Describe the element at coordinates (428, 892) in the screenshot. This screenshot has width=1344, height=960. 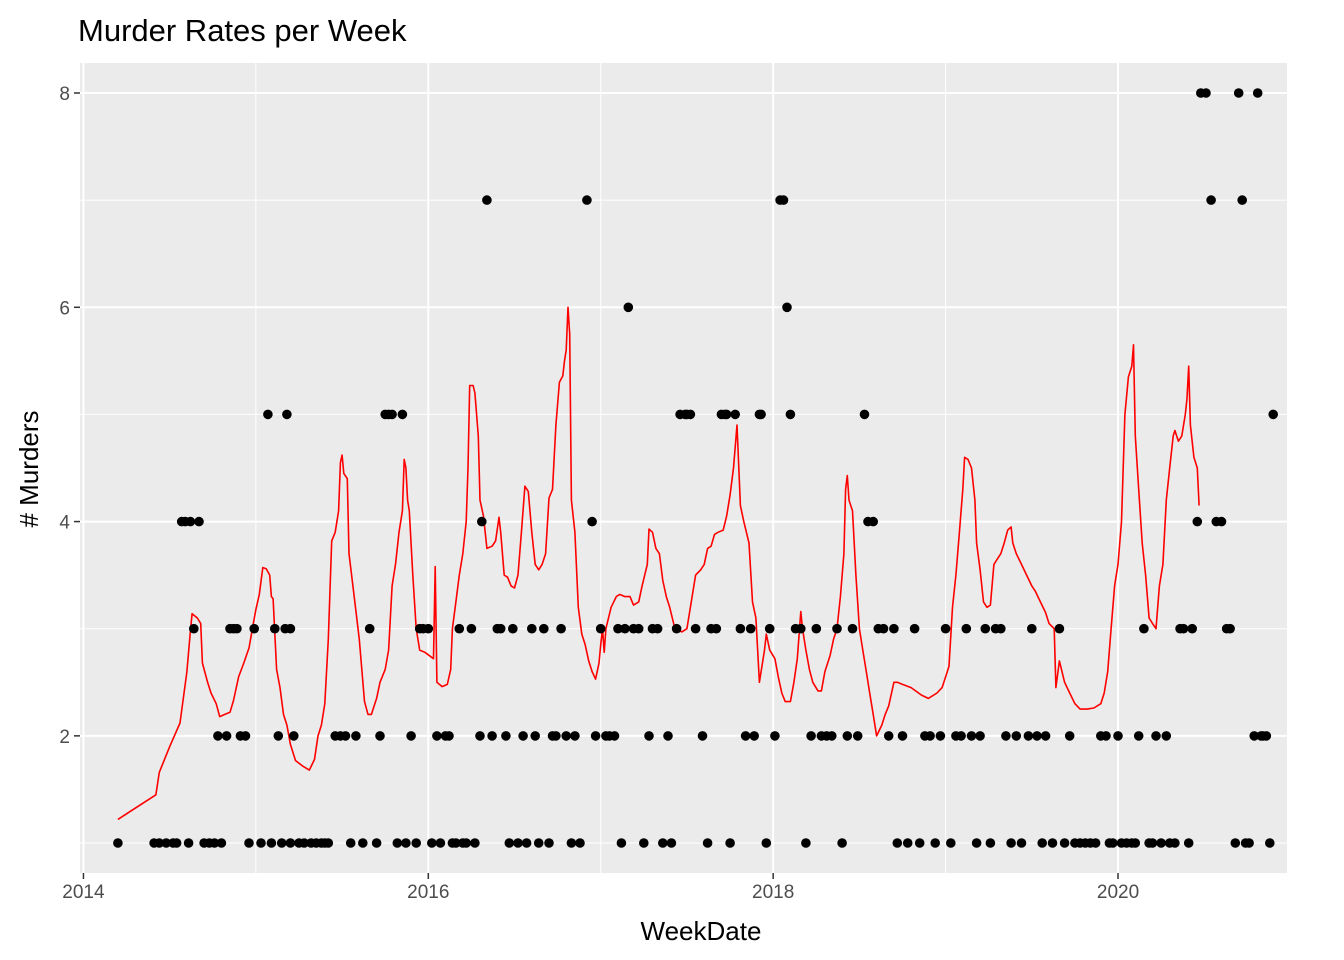
I see `x-tick-label: 2016` at that location.